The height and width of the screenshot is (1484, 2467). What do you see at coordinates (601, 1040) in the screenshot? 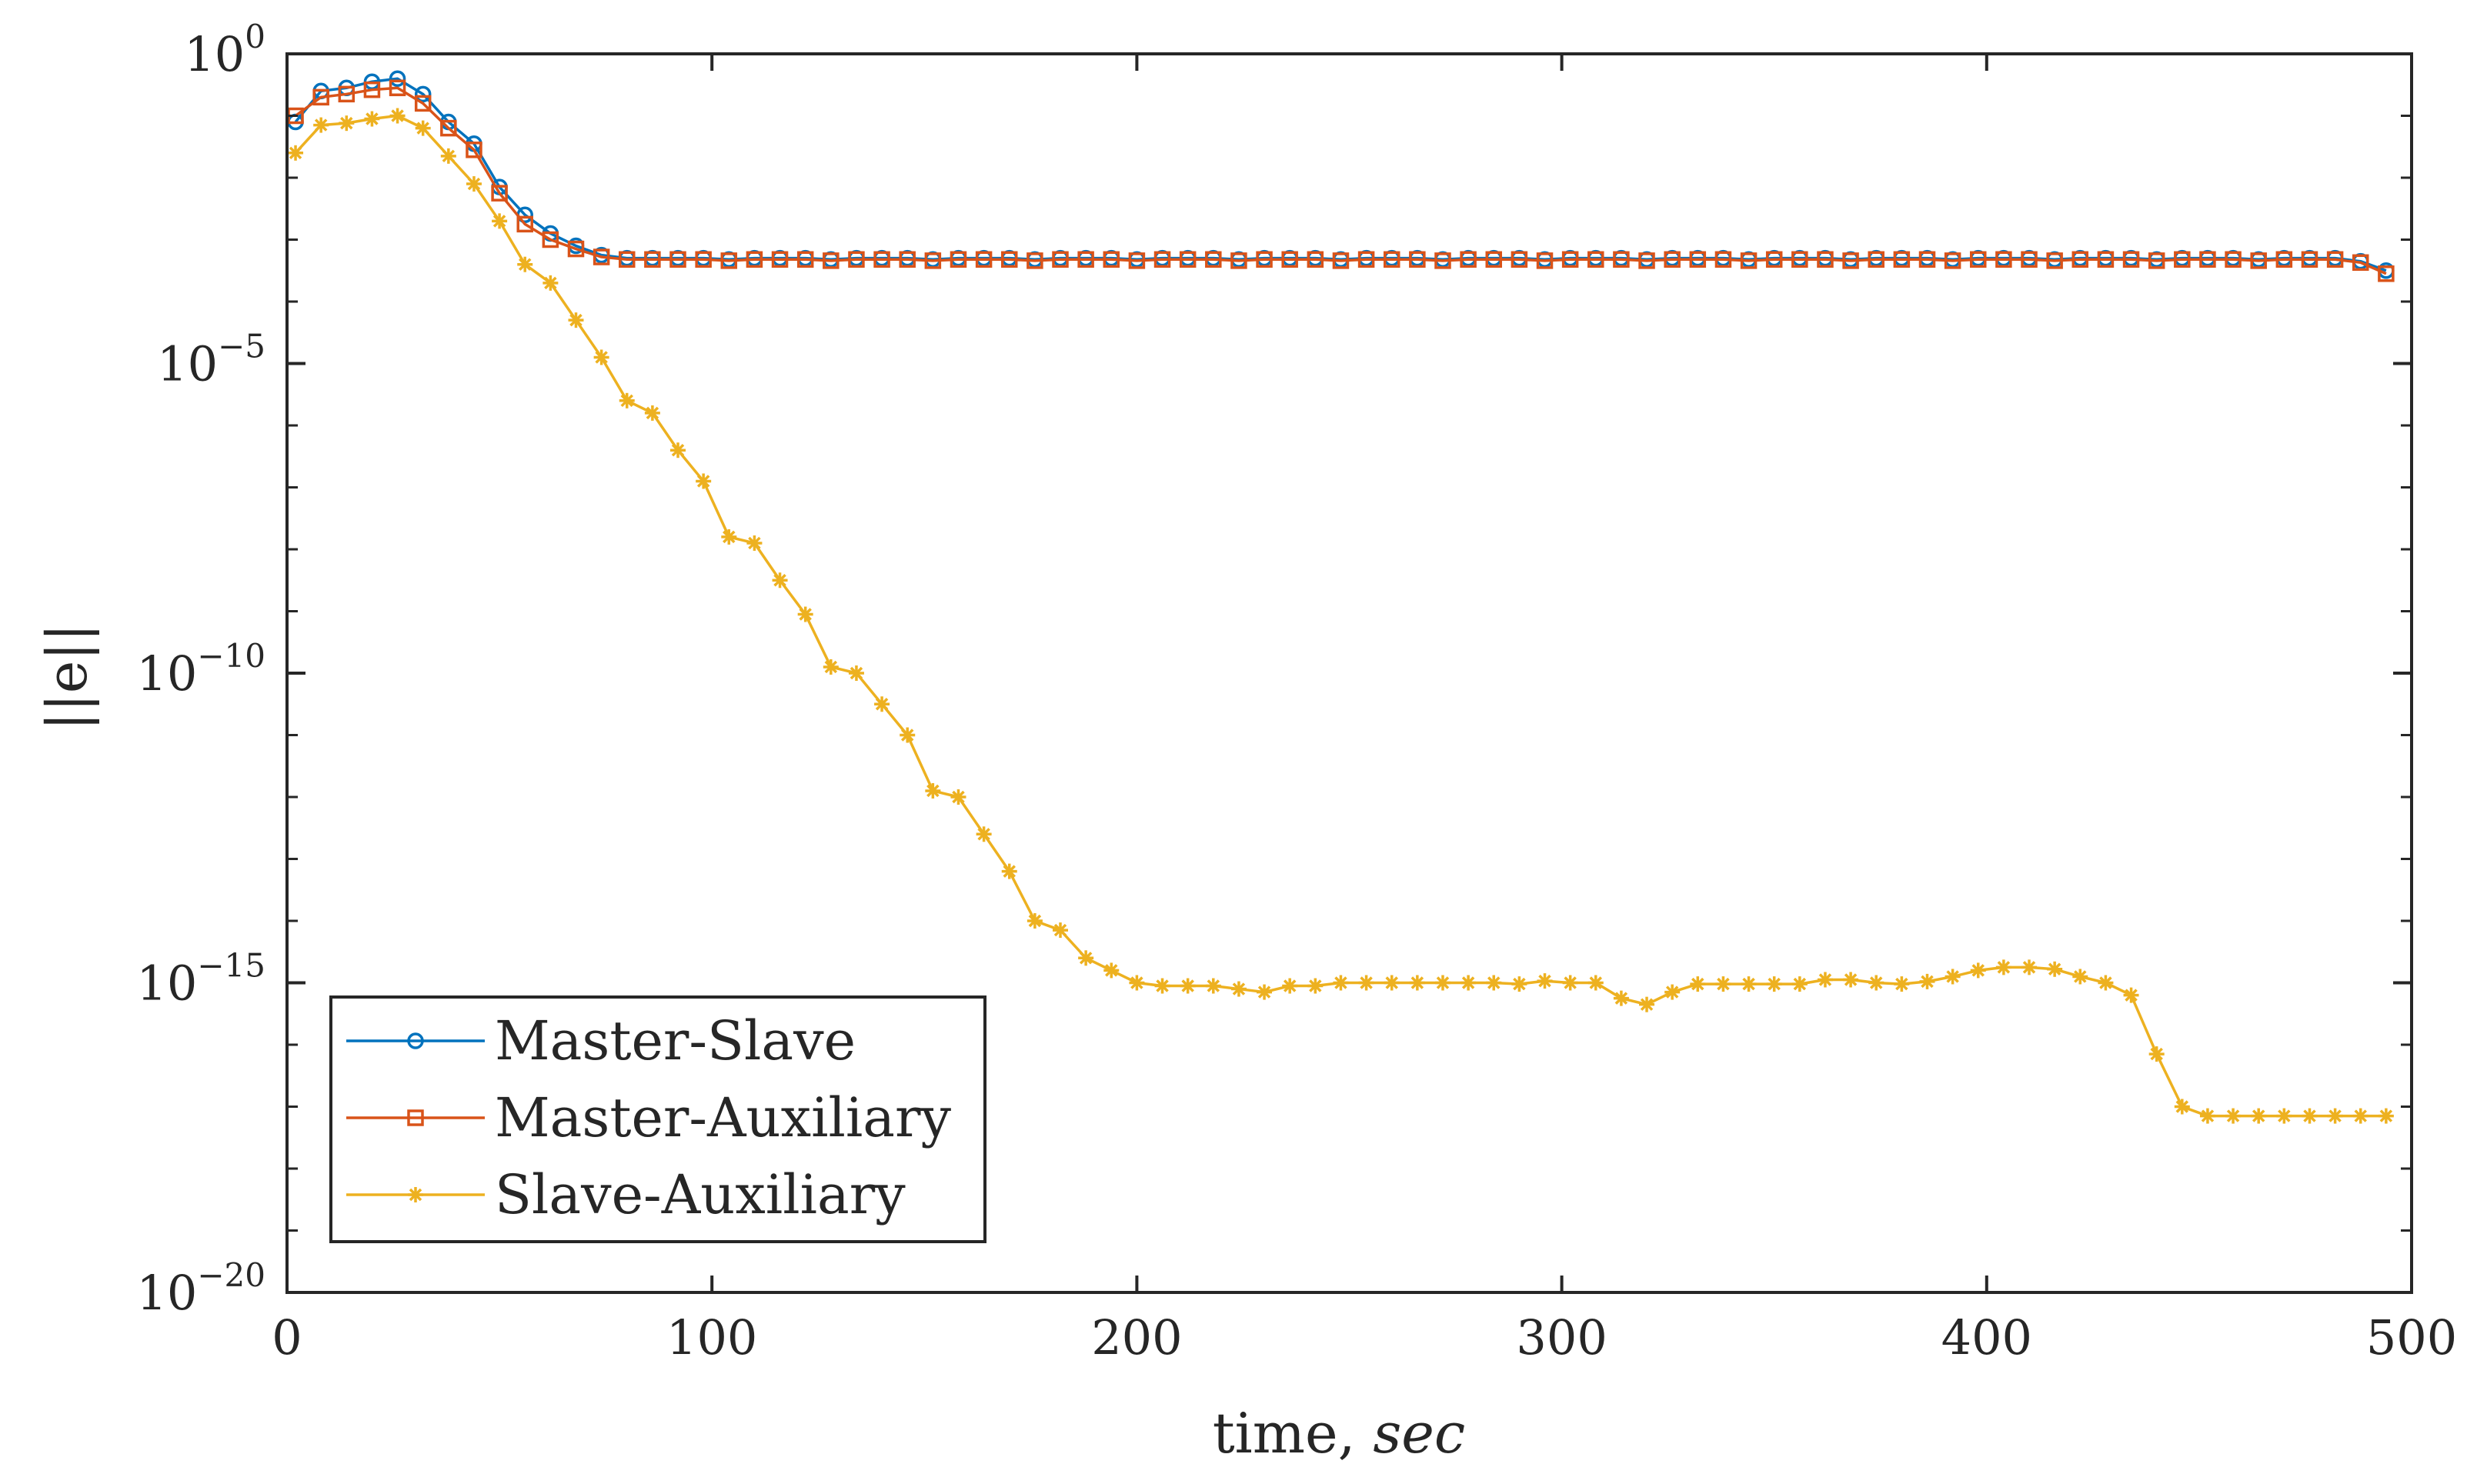
I see `legend-entry-master-slave: Master-Slave` at bounding box center [601, 1040].